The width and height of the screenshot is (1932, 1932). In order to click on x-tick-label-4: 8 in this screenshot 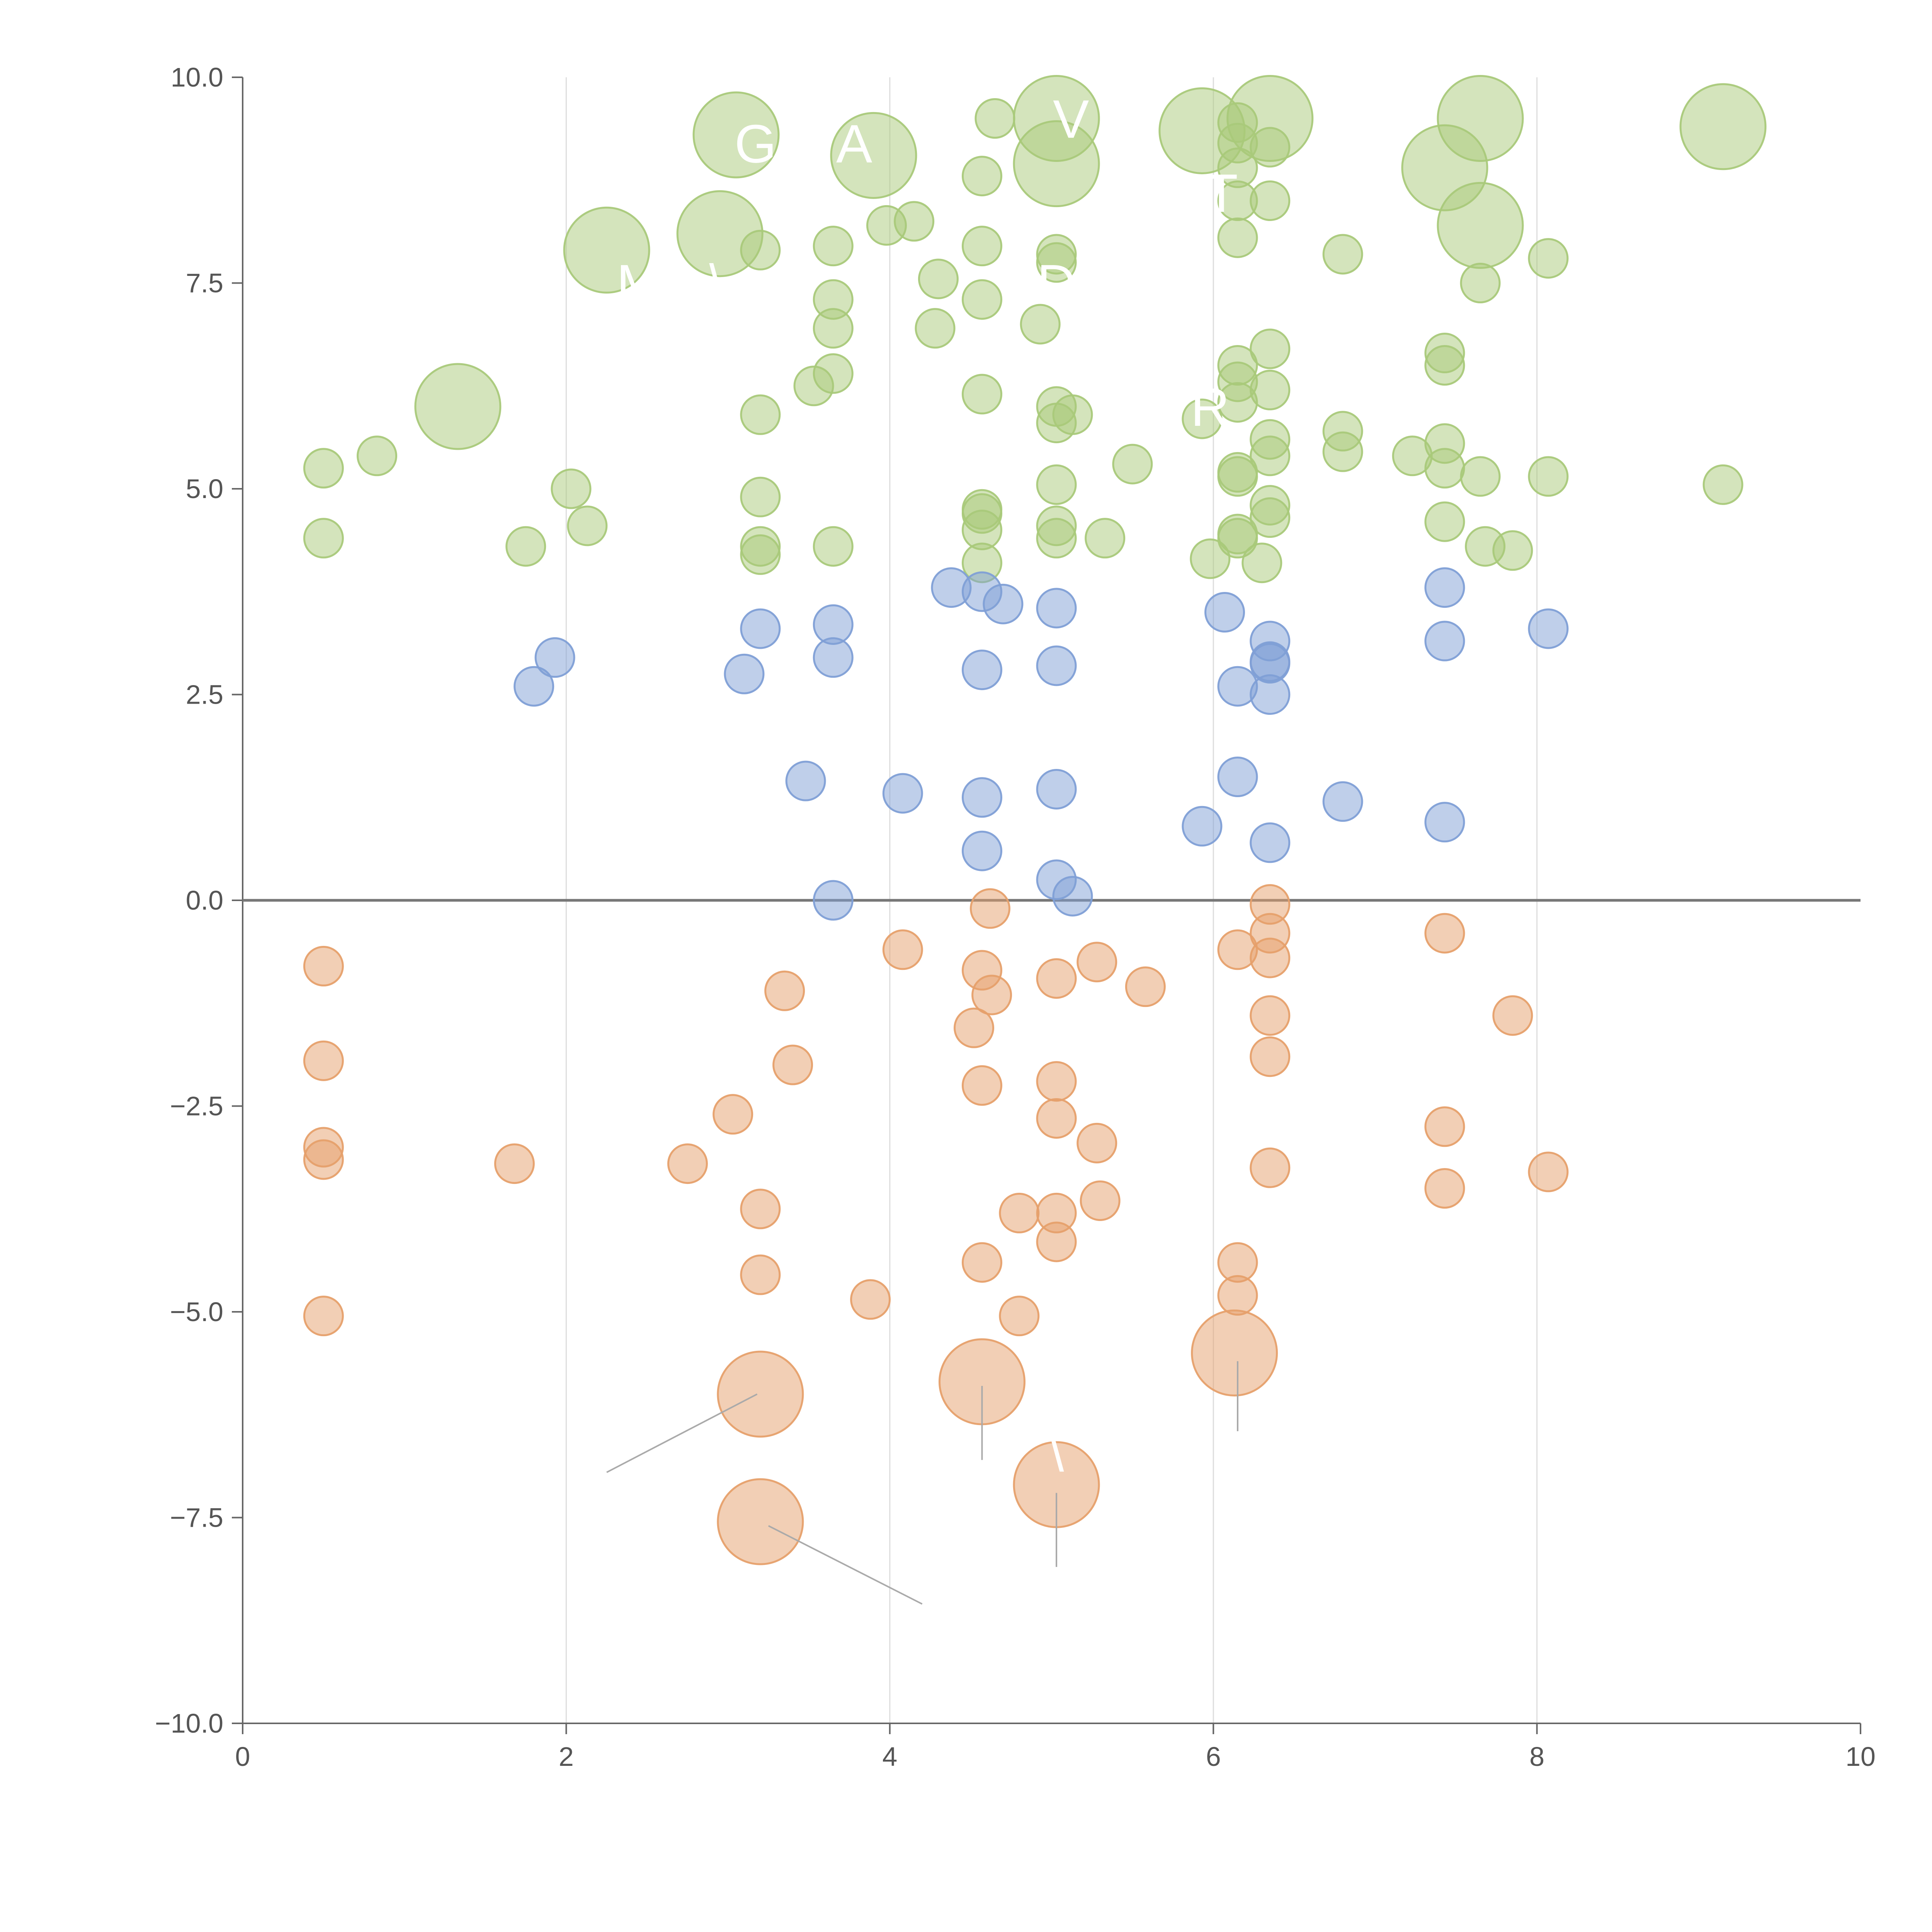, I will do `click(1537, 1757)`.